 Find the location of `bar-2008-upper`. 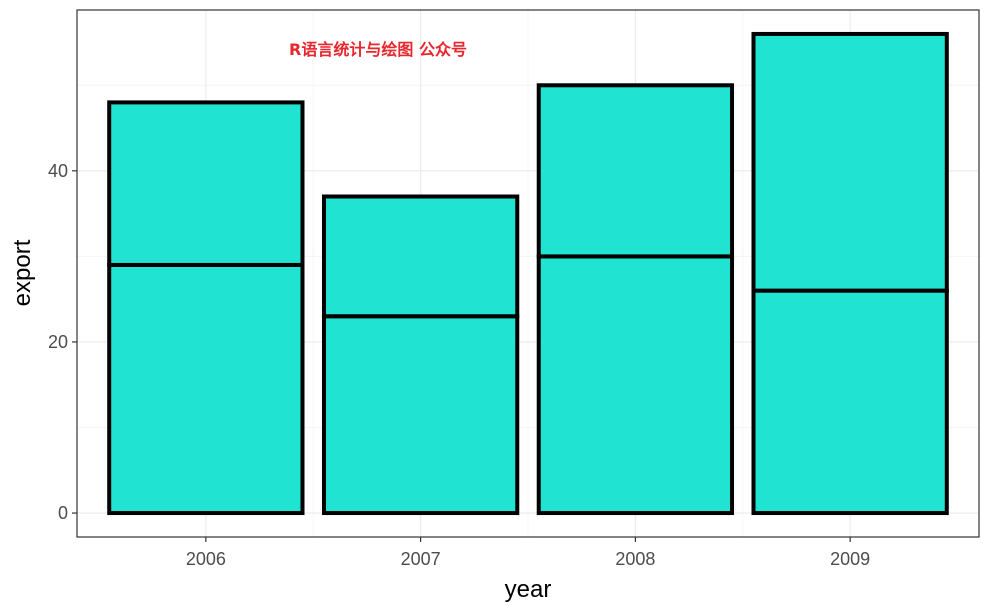

bar-2008-upper is located at coordinates (635, 171).